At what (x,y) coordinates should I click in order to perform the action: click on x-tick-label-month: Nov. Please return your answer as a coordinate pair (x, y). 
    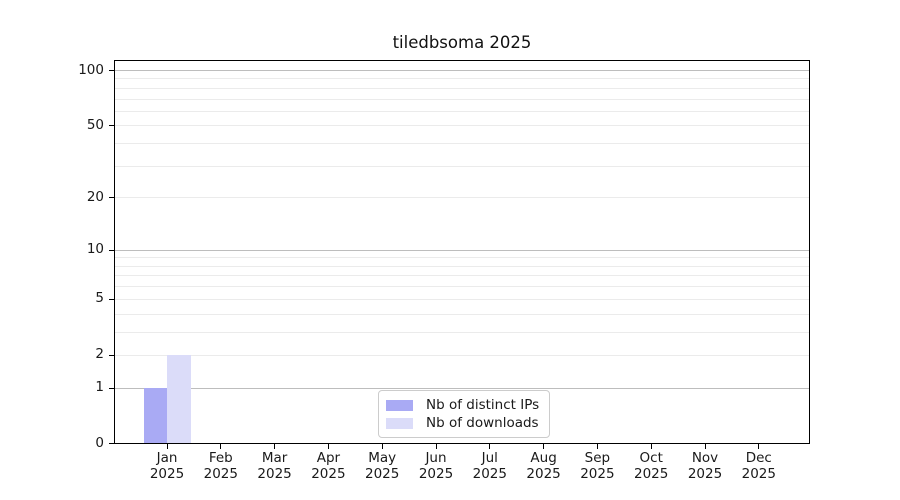
    Looking at the image, I should click on (705, 458).